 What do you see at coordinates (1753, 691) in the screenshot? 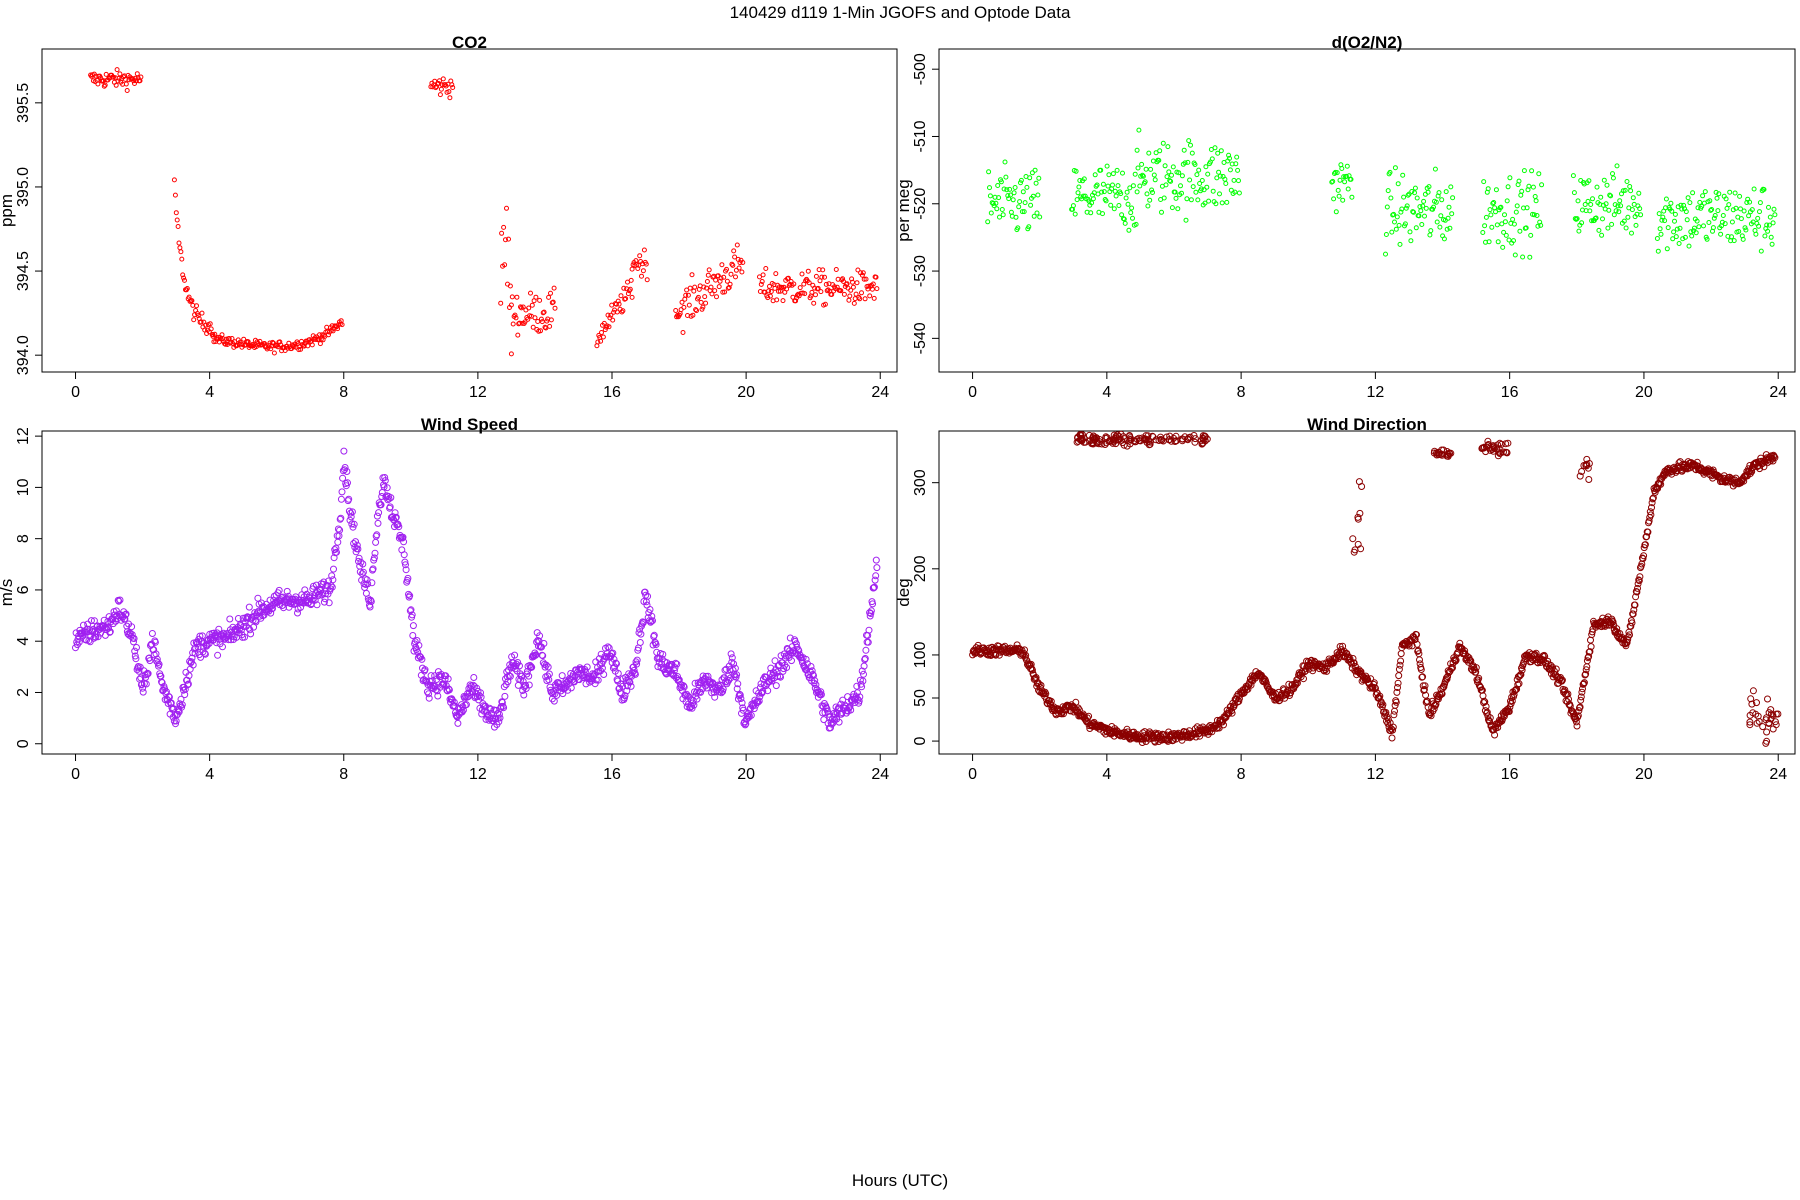
I see `wind-direction-data-point` at bounding box center [1753, 691].